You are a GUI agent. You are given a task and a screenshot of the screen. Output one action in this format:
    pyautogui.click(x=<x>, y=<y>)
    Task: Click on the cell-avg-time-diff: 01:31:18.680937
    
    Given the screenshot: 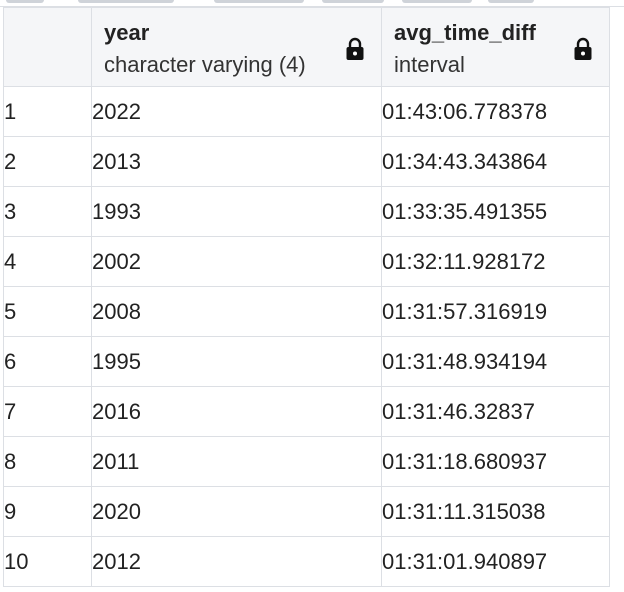 What is the action you would take?
    pyautogui.click(x=495, y=461)
    